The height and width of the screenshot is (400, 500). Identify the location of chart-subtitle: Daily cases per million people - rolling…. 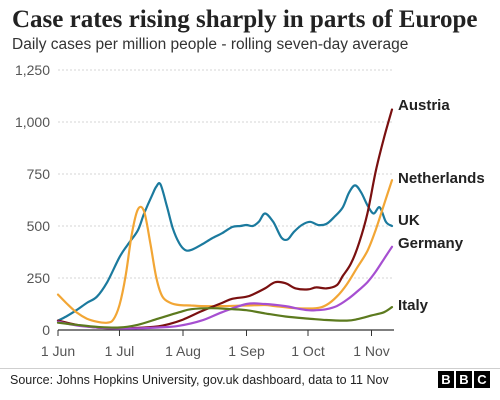
(210, 44).